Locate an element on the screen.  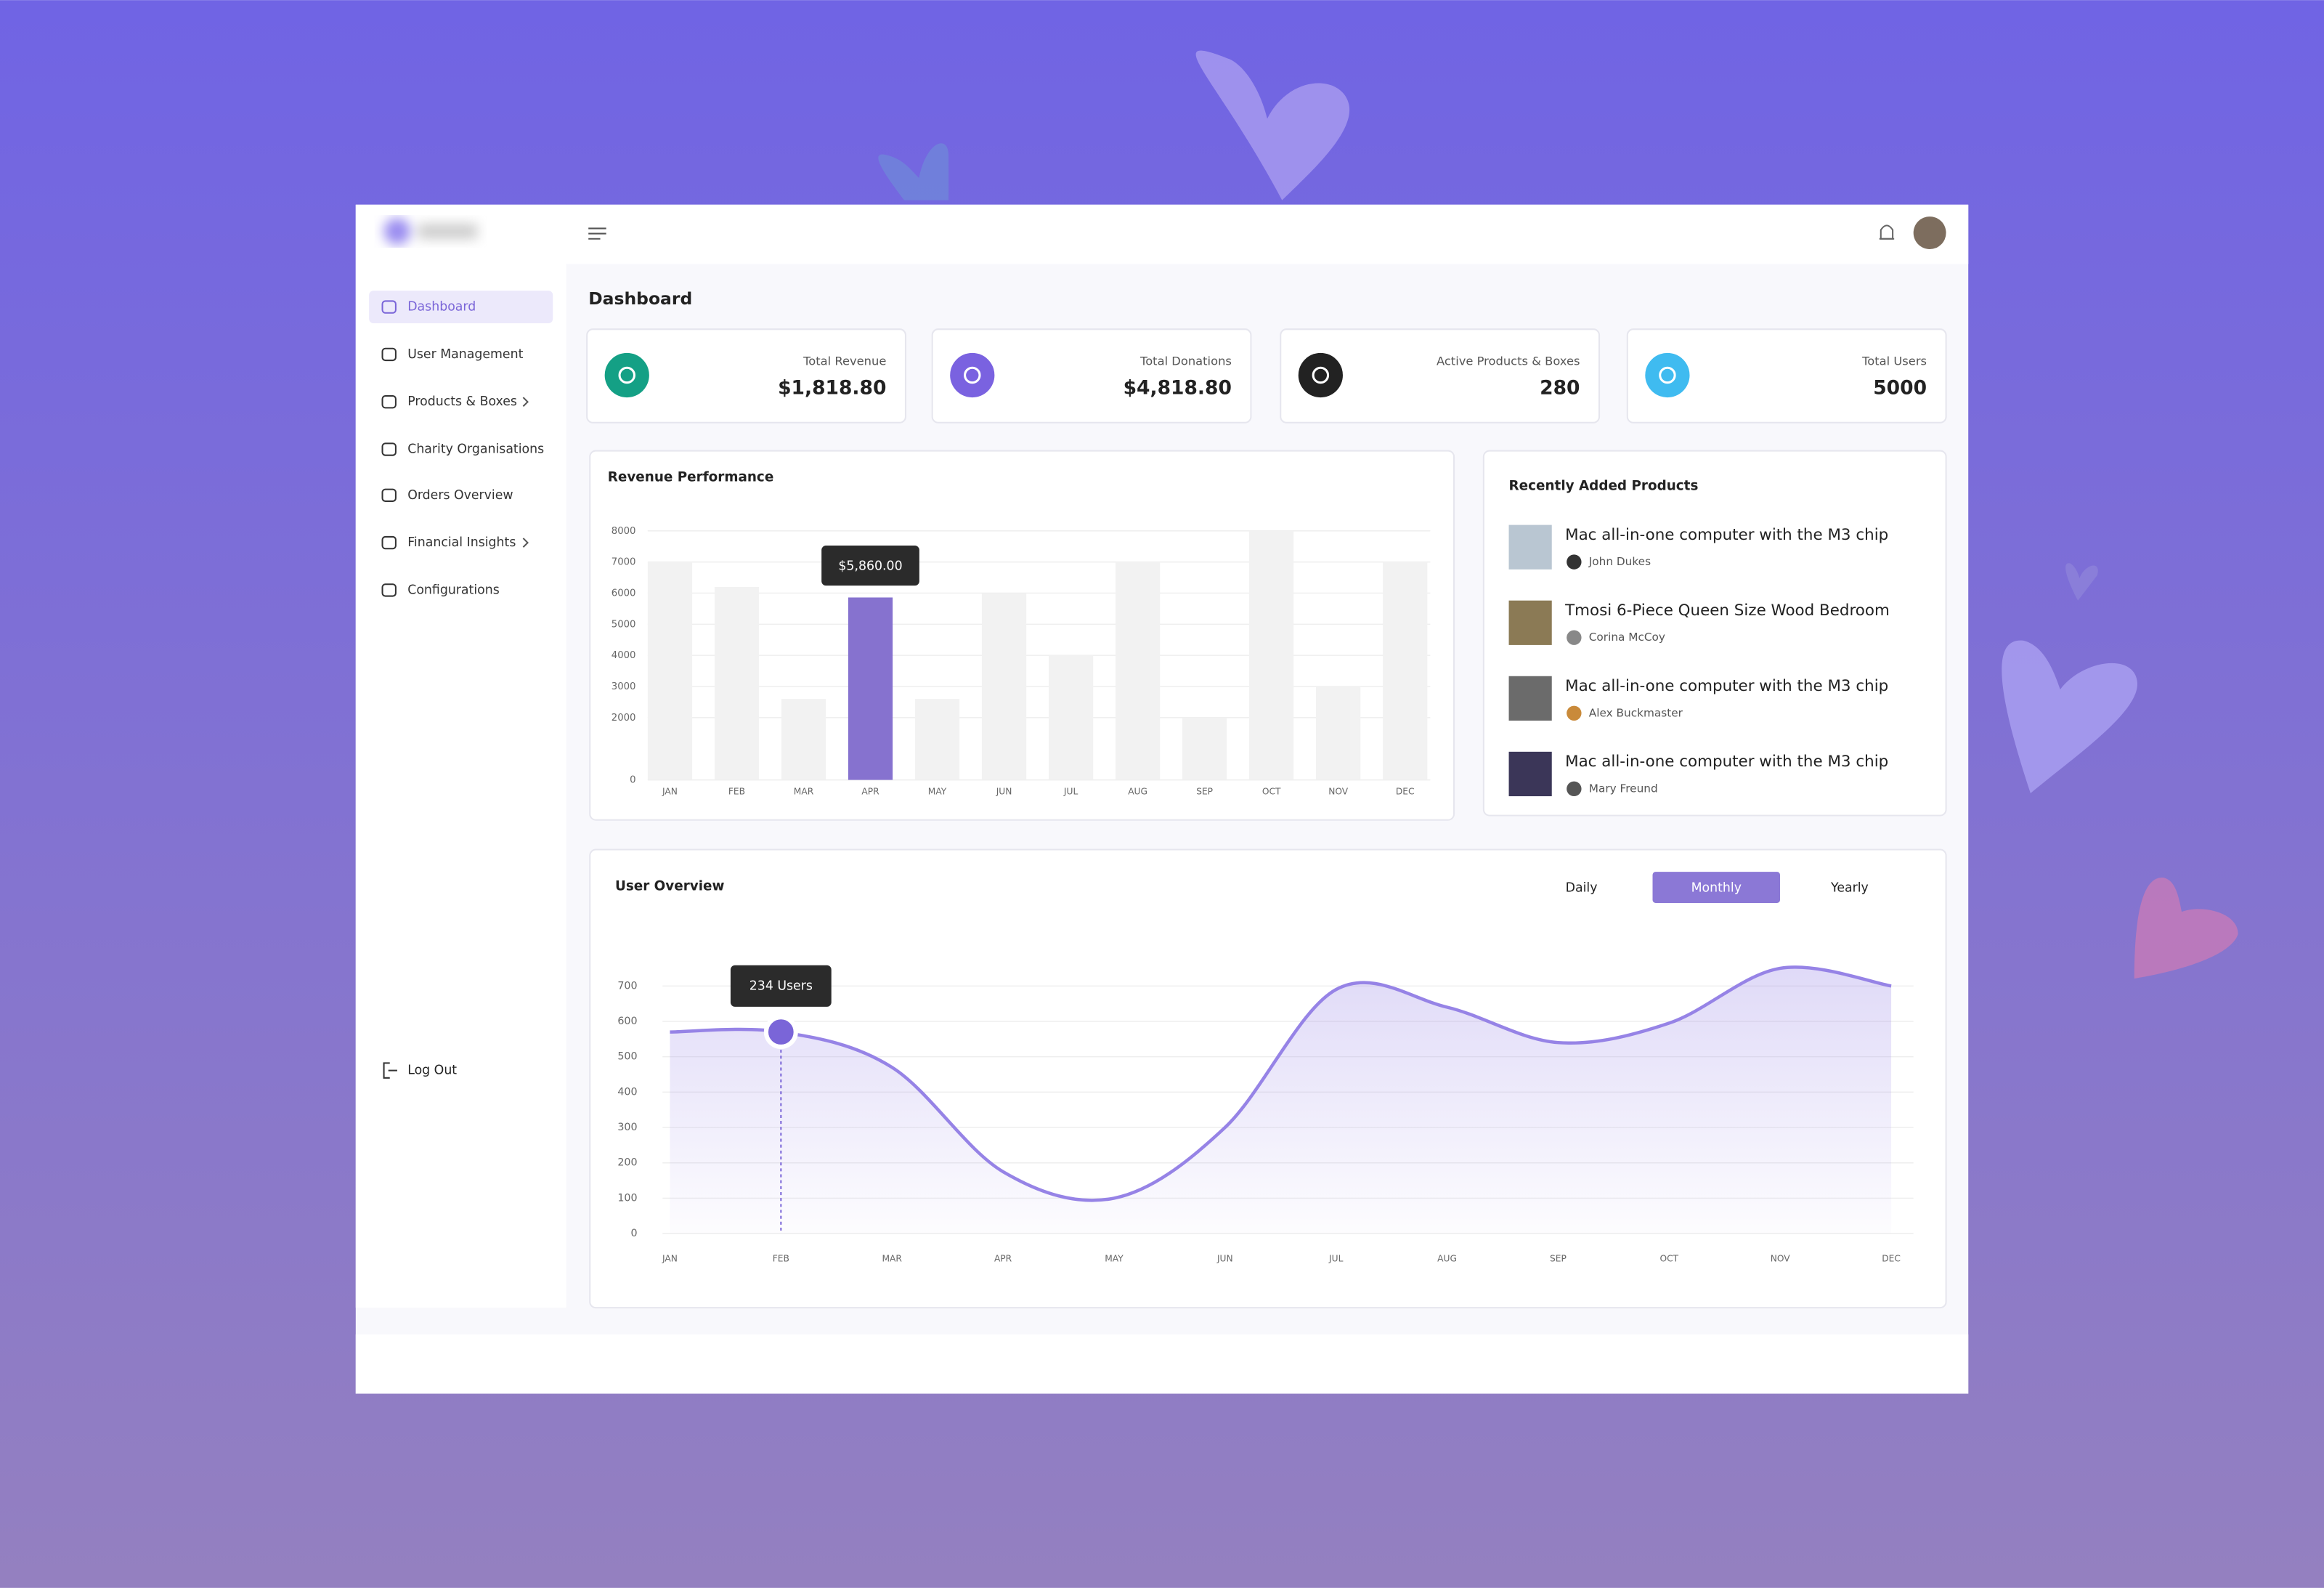
tooltip: 234 Users is located at coordinates (781, 986).